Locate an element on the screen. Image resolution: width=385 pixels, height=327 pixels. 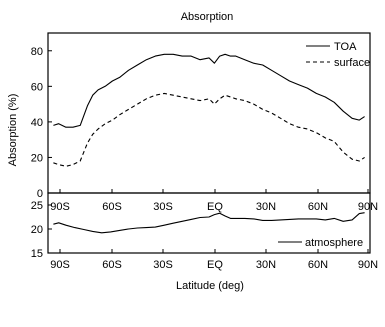
y-tick-label: 25 is located at coordinates (37, 206).